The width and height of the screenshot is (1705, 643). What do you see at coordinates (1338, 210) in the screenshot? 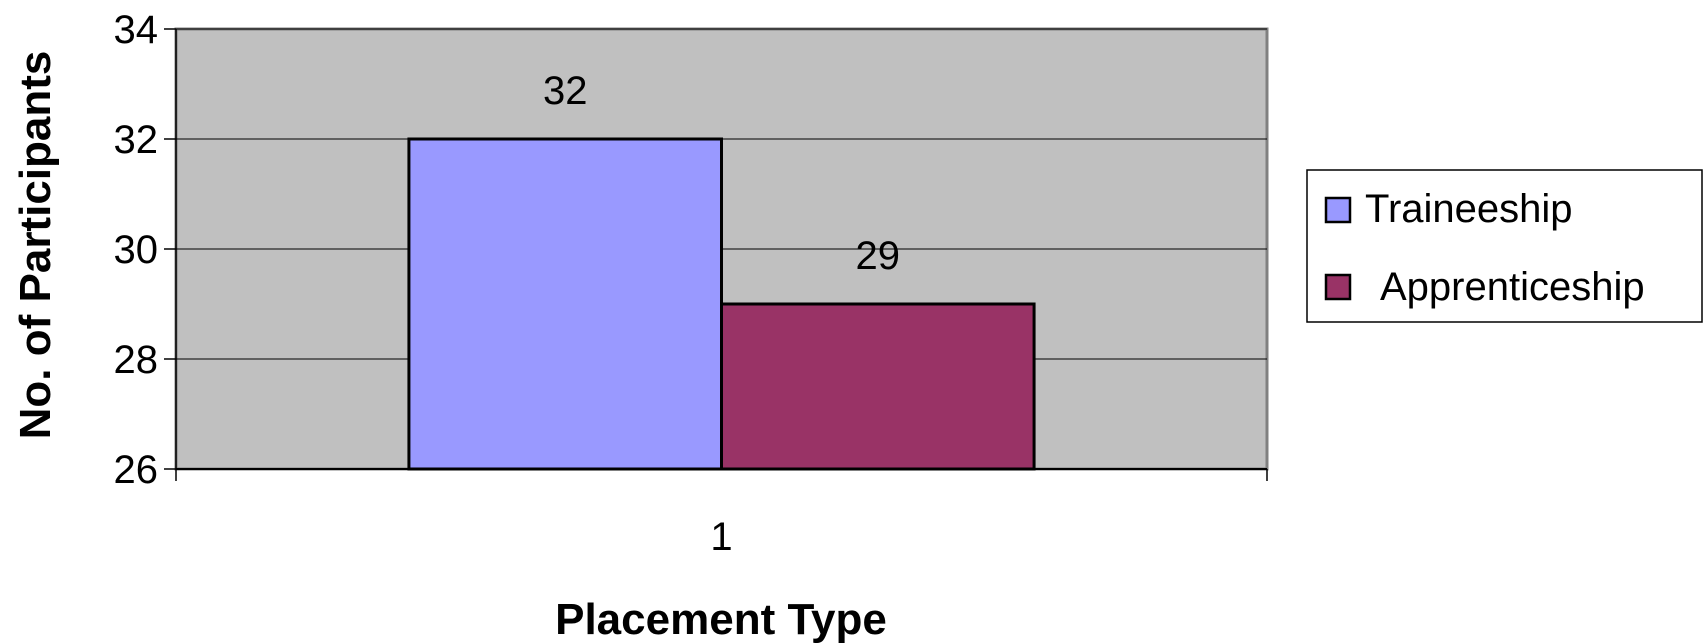
I see `legend-swatch-traineeship` at bounding box center [1338, 210].